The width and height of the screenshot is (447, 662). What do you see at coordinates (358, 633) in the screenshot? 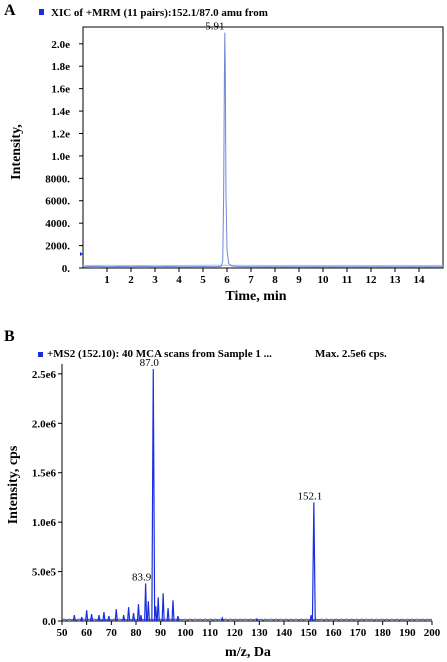
I see `panel-b-x-tick-label: 170` at bounding box center [358, 633].